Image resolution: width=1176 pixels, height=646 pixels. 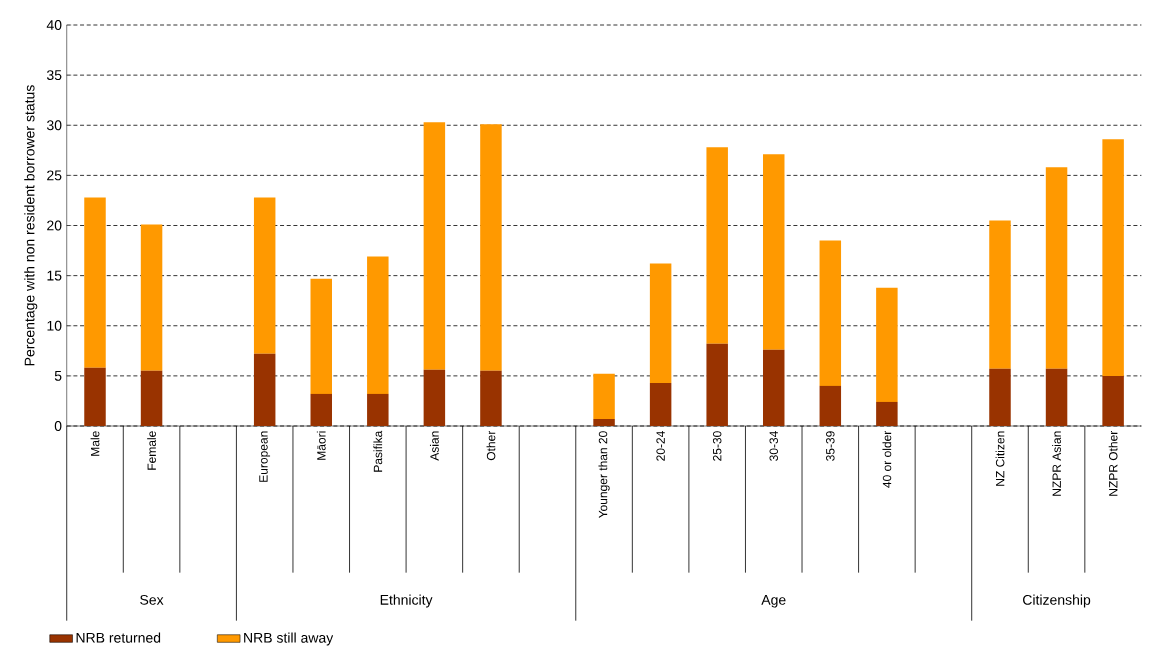 What do you see at coordinates (887, 459) in the screenshot?
I see `x-tick-label: 40 or older` at bounding box center [887, 459].